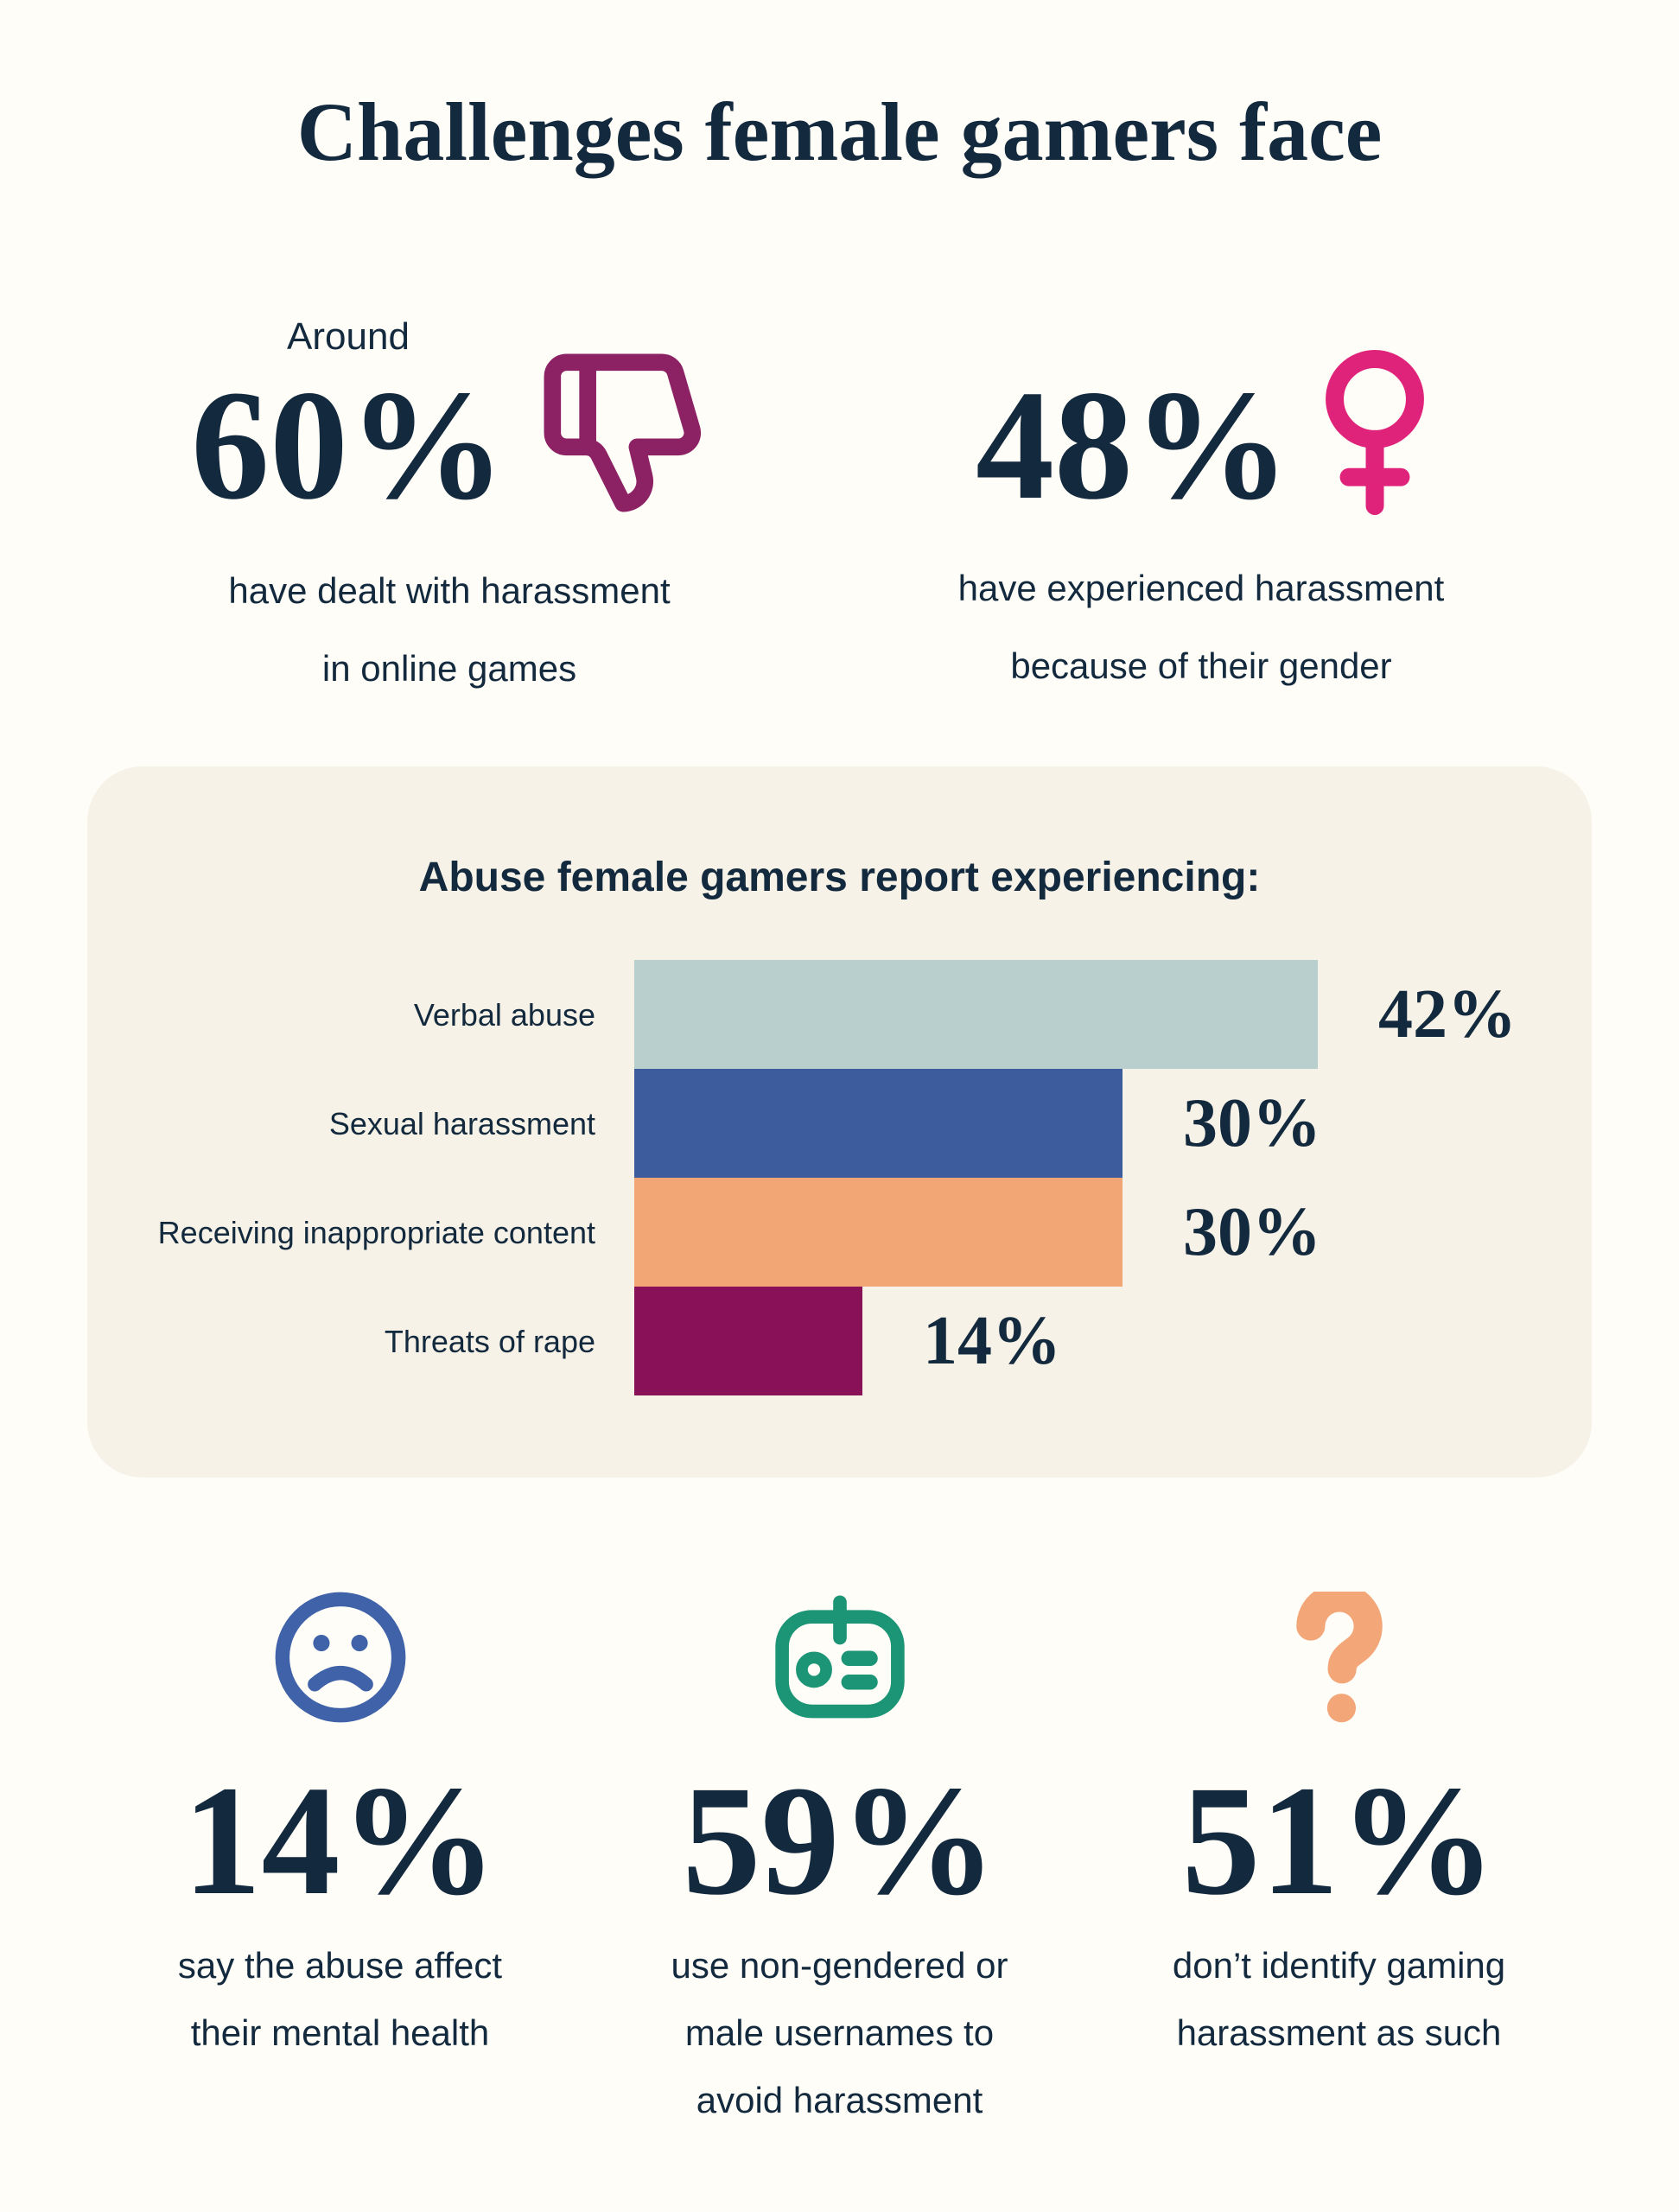 This screenshot has height=2212, width=1679. I want to click on stat-description: don’t identify gaming harassment as such, so click(1339, 1999).